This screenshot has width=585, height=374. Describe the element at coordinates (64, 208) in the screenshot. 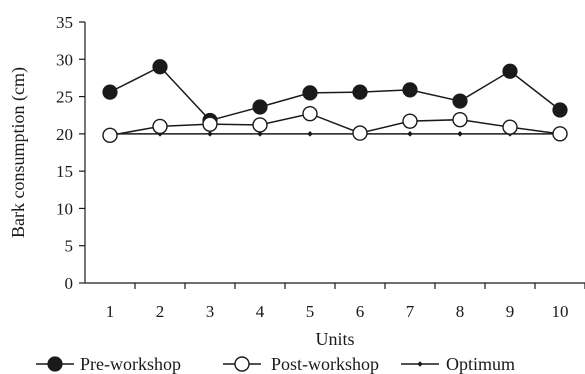

I see `y-tick-label: 10` at that location.